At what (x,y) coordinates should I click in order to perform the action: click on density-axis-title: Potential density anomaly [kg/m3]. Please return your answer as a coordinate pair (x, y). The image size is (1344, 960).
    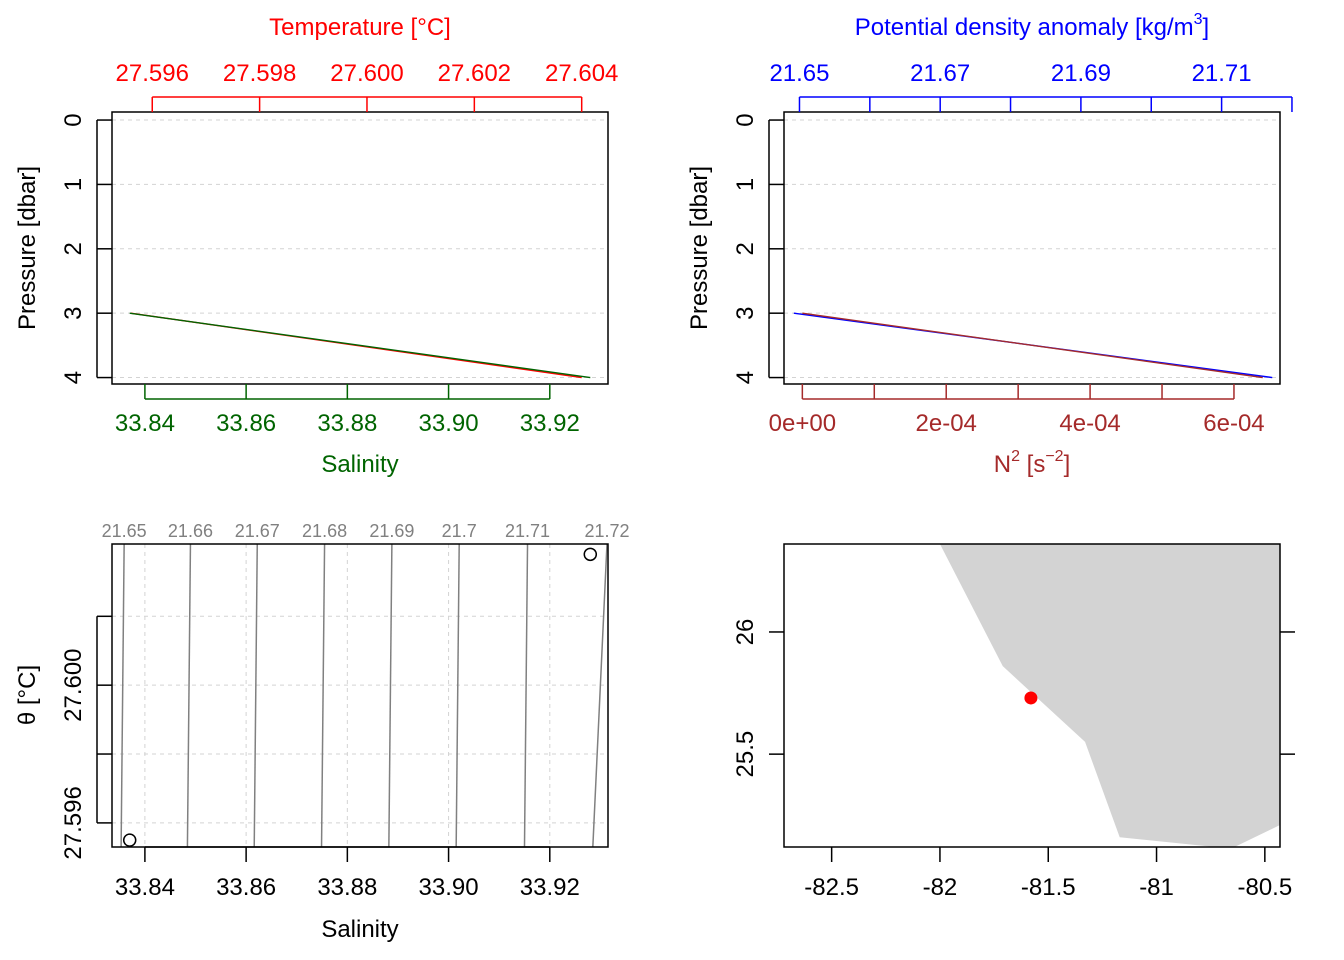
    Looking at the image, I should click on (1032, 26).